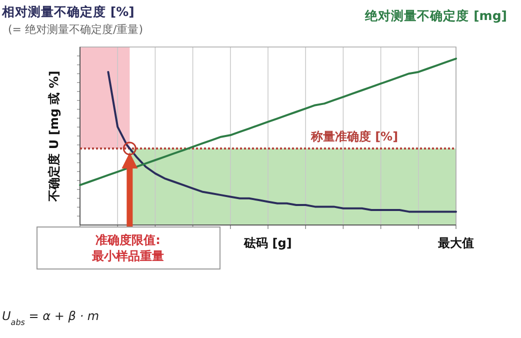 The height and width of the screenshot is (338, 521). I want to click on text: U$_{abs}$ = α + β · m, so click(51, 317).